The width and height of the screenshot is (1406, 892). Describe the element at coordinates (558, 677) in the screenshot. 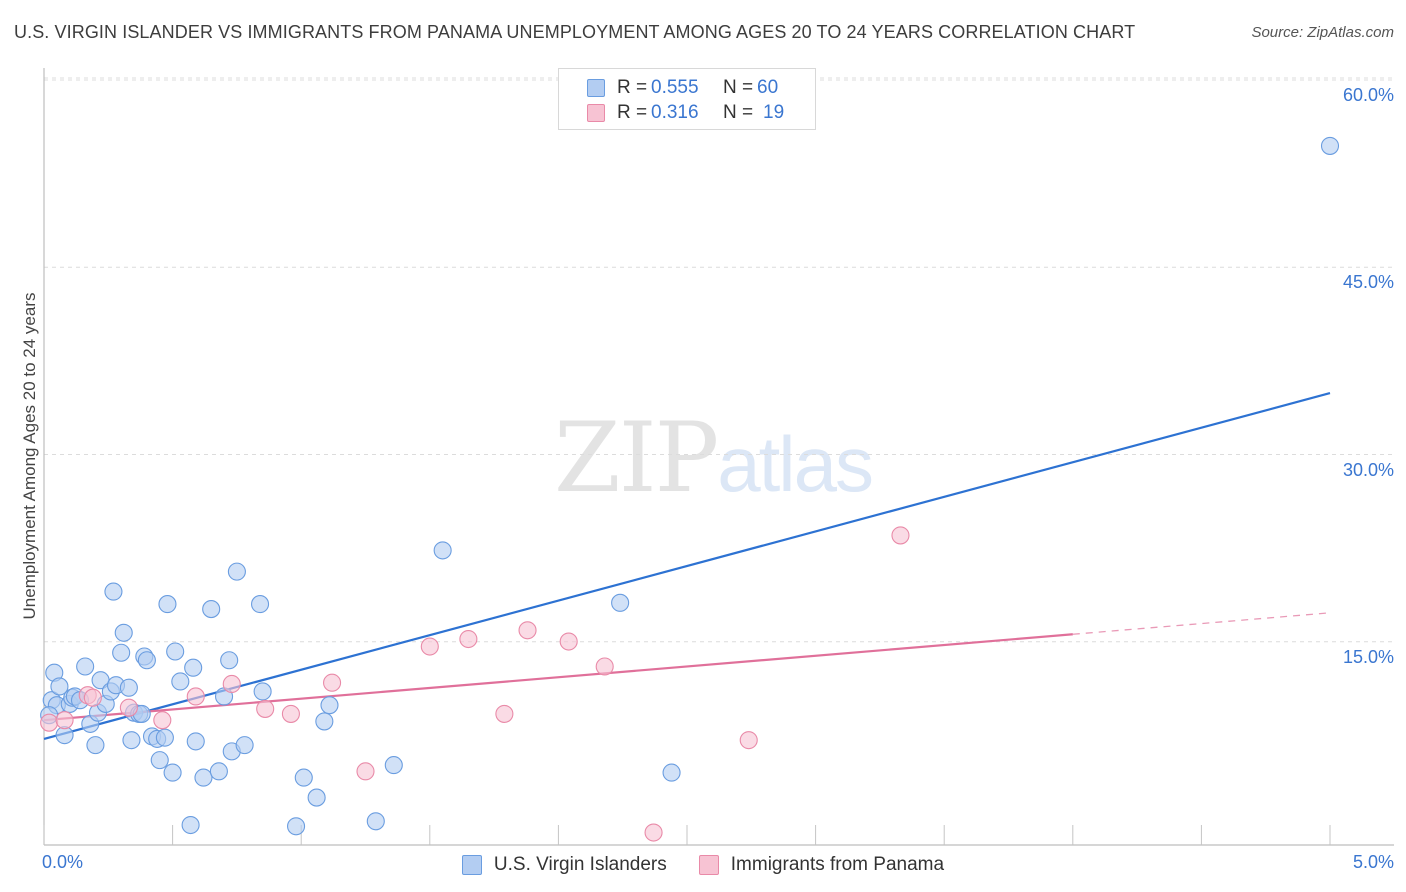

I see `trend-line` at that location.